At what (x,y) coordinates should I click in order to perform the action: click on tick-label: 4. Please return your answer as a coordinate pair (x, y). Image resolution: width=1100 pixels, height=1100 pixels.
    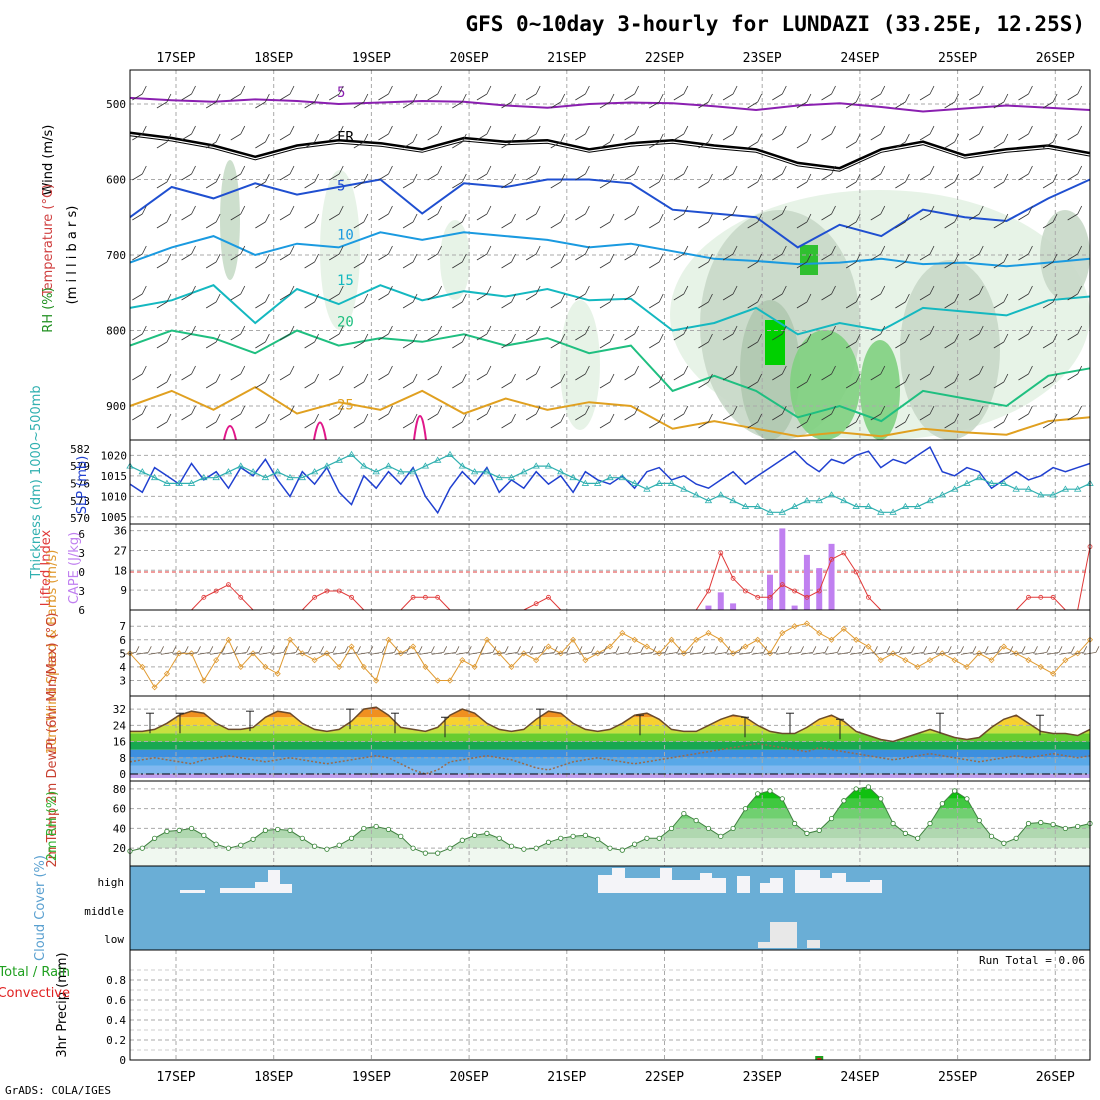
    Looking at the image, I should click on (122, 667).